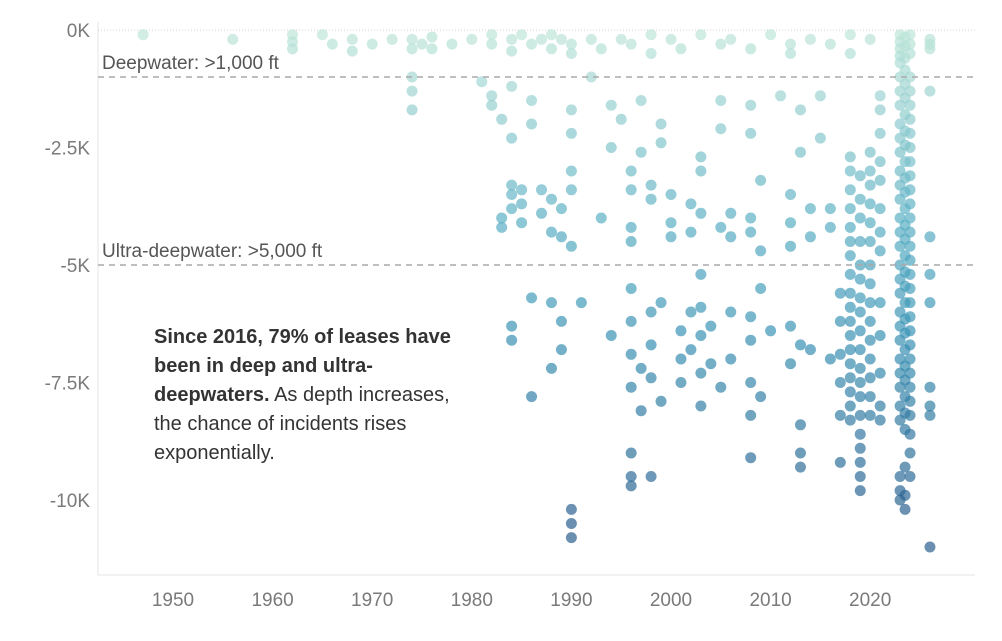  What do you see at coordinates (671, 600) in the screenshot?
I see `x-tick-label: 2000` at bounding box center [671, 600].